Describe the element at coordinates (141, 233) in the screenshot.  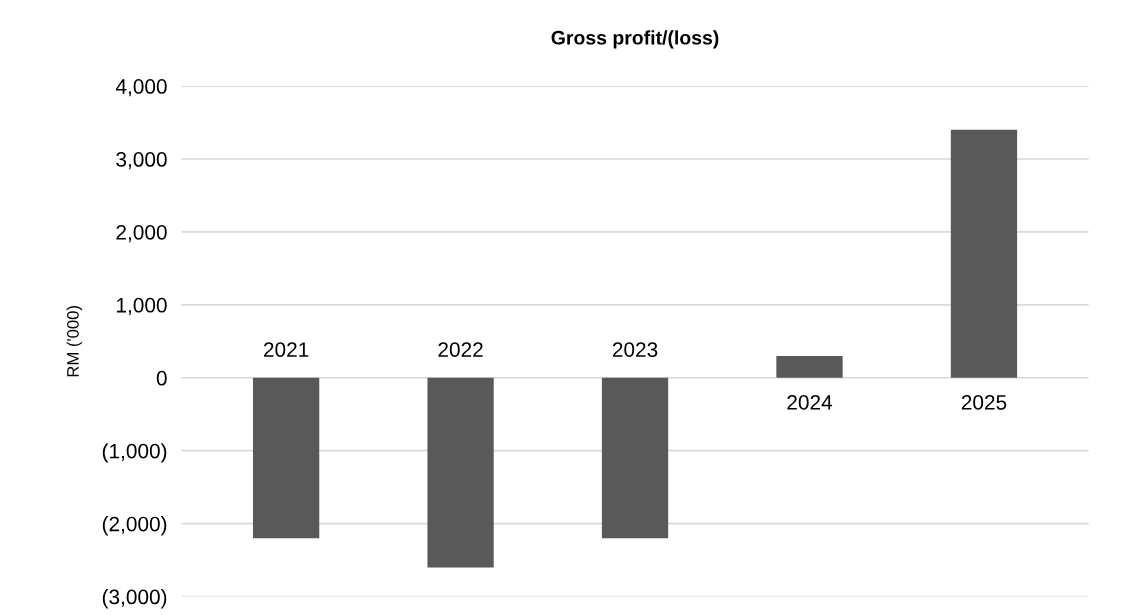
I see `y-tick-label: 2,000` at that location.